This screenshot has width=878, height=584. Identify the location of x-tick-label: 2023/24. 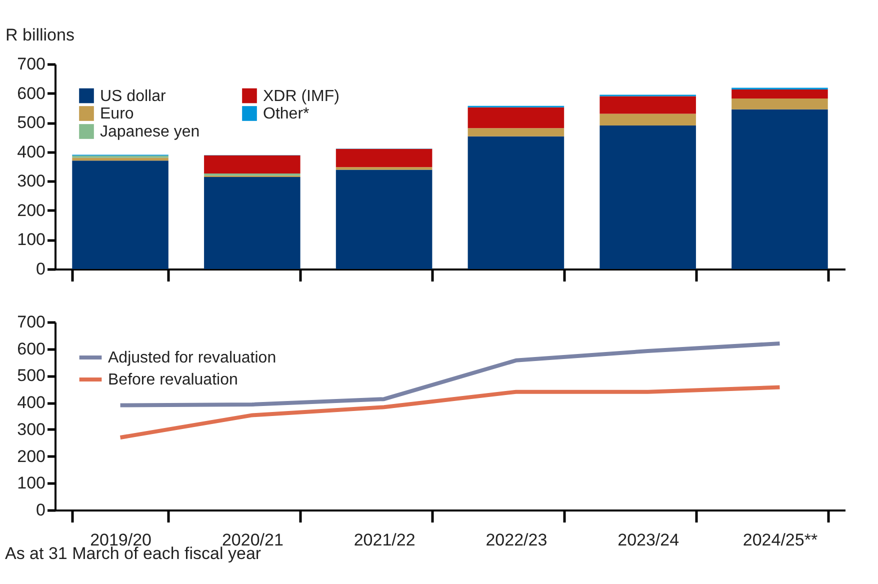
(649, 540).